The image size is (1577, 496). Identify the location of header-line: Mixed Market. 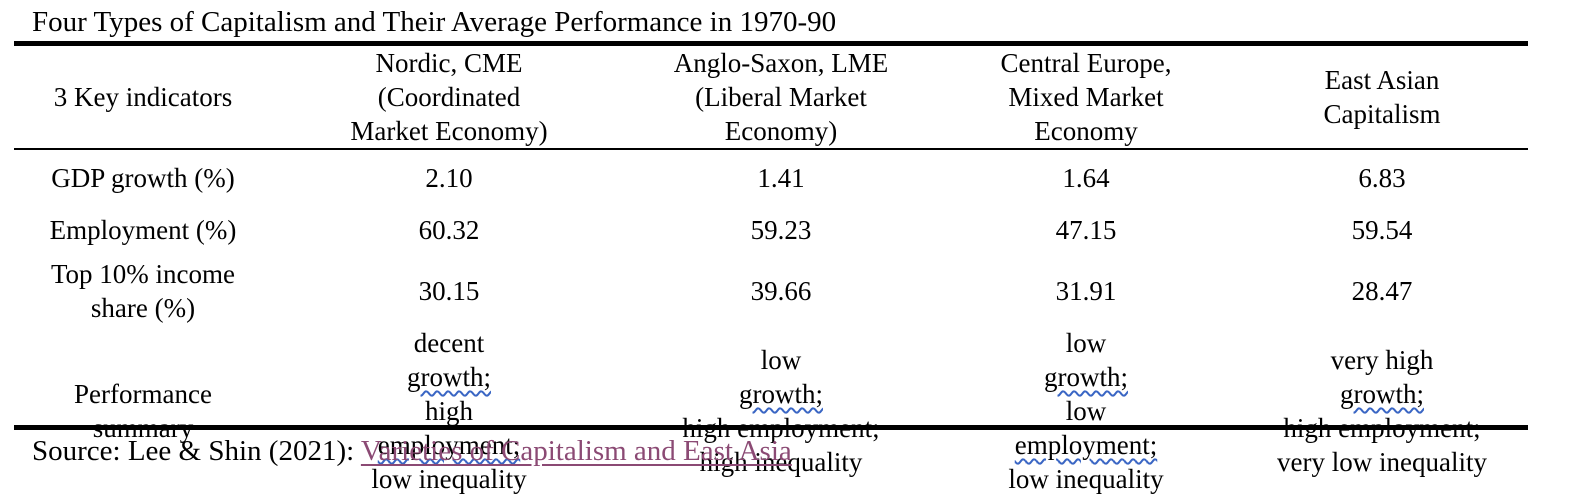
(1086, 97).